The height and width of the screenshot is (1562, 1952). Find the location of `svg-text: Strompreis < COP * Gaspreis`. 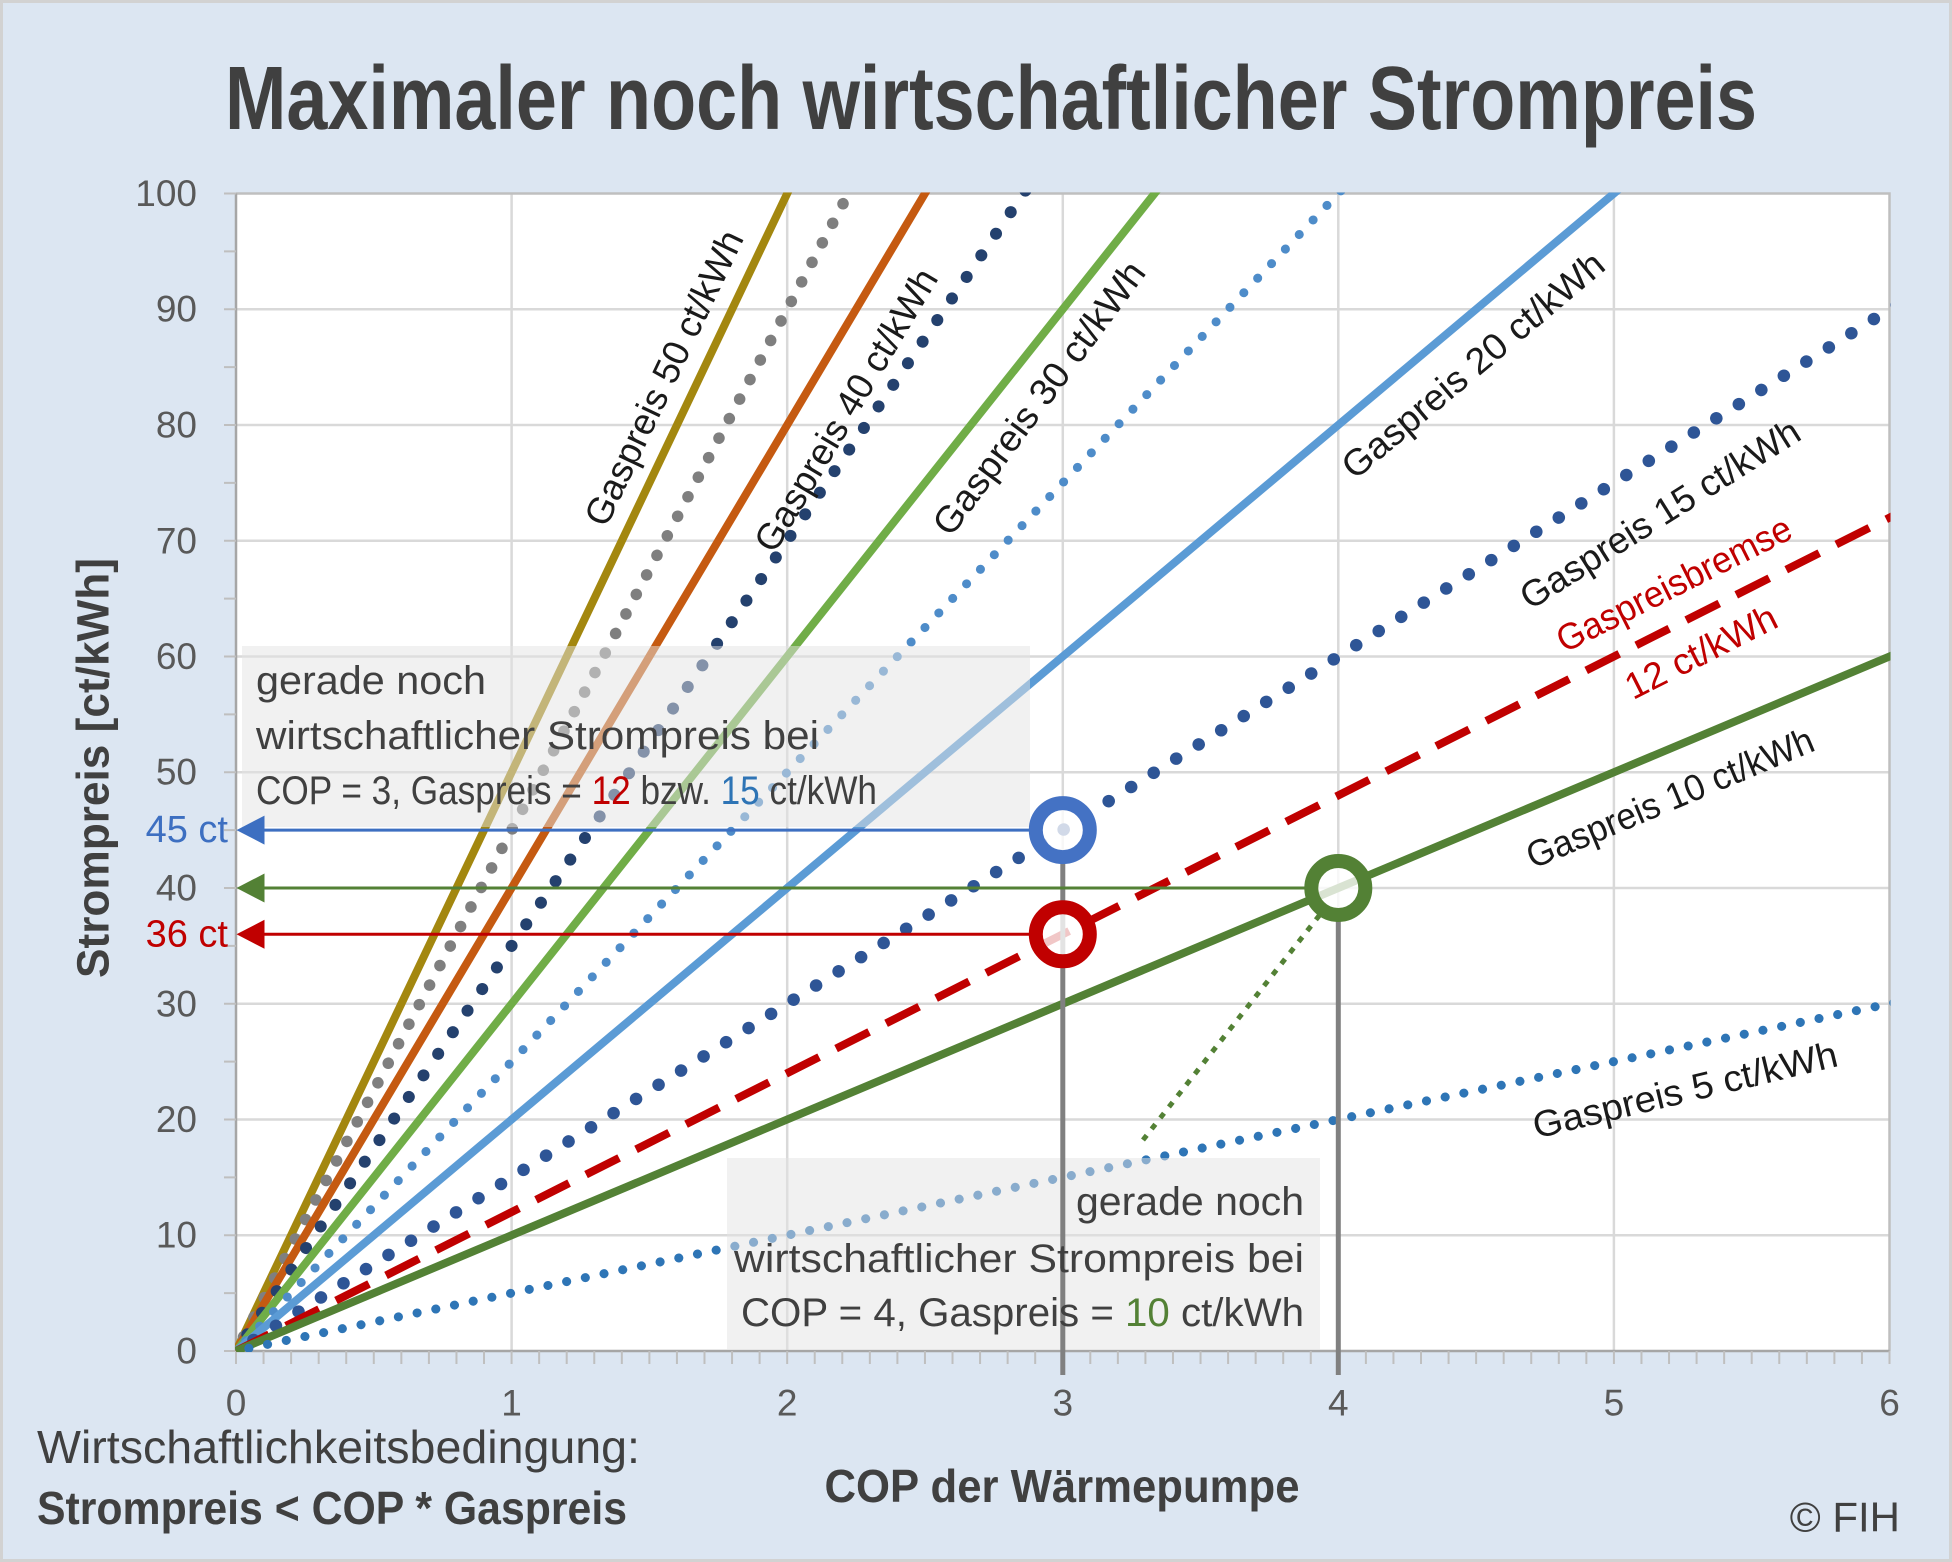

svg-text: Strompreis < COP * Gaspreis is located at coordinates (332, 1508).